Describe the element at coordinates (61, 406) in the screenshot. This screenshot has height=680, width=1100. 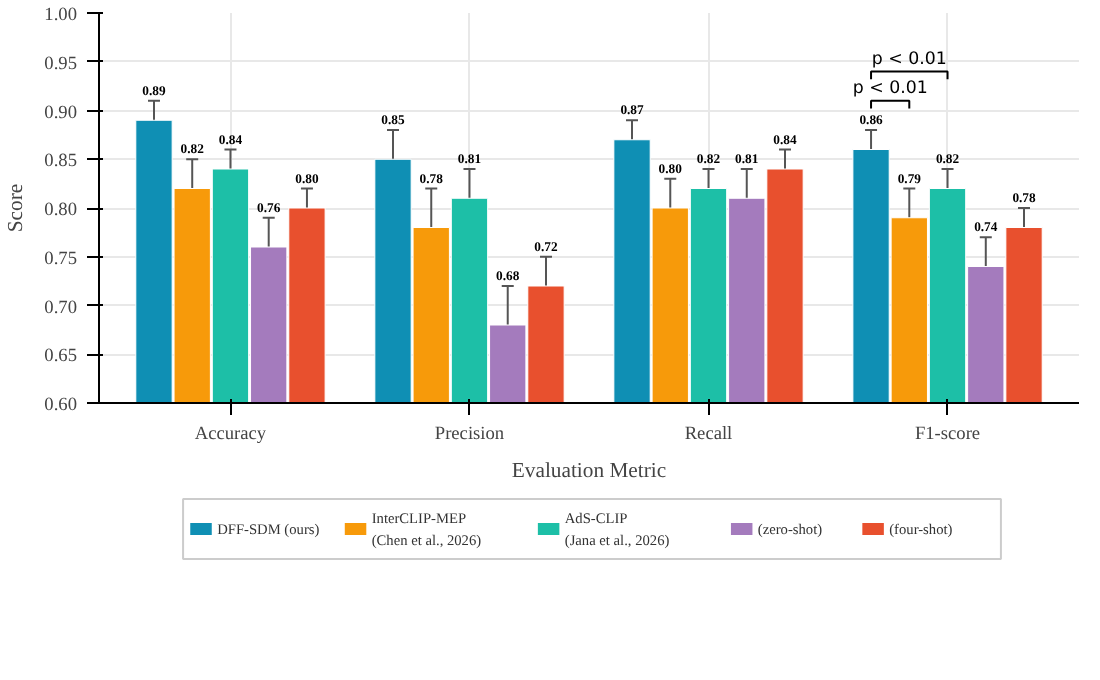
I see `y-tick-label: 0.60` at that location.